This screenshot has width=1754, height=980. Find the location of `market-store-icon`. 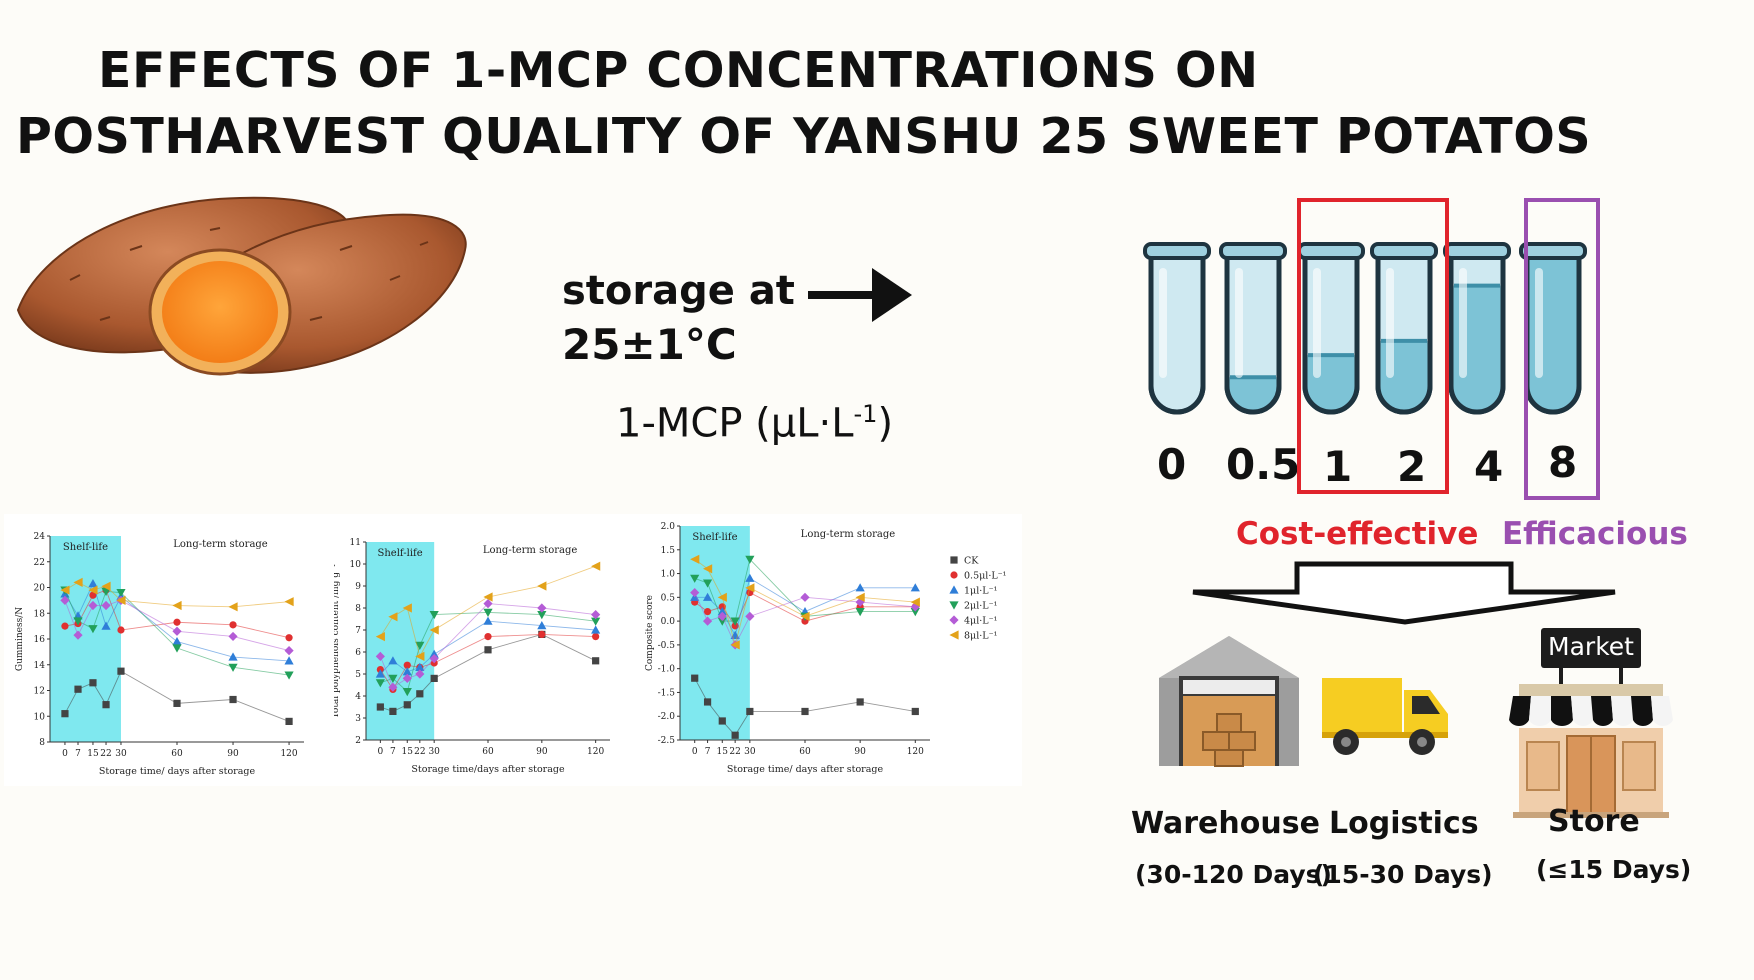

market-store-icon is located at coordinates (1591, 723).